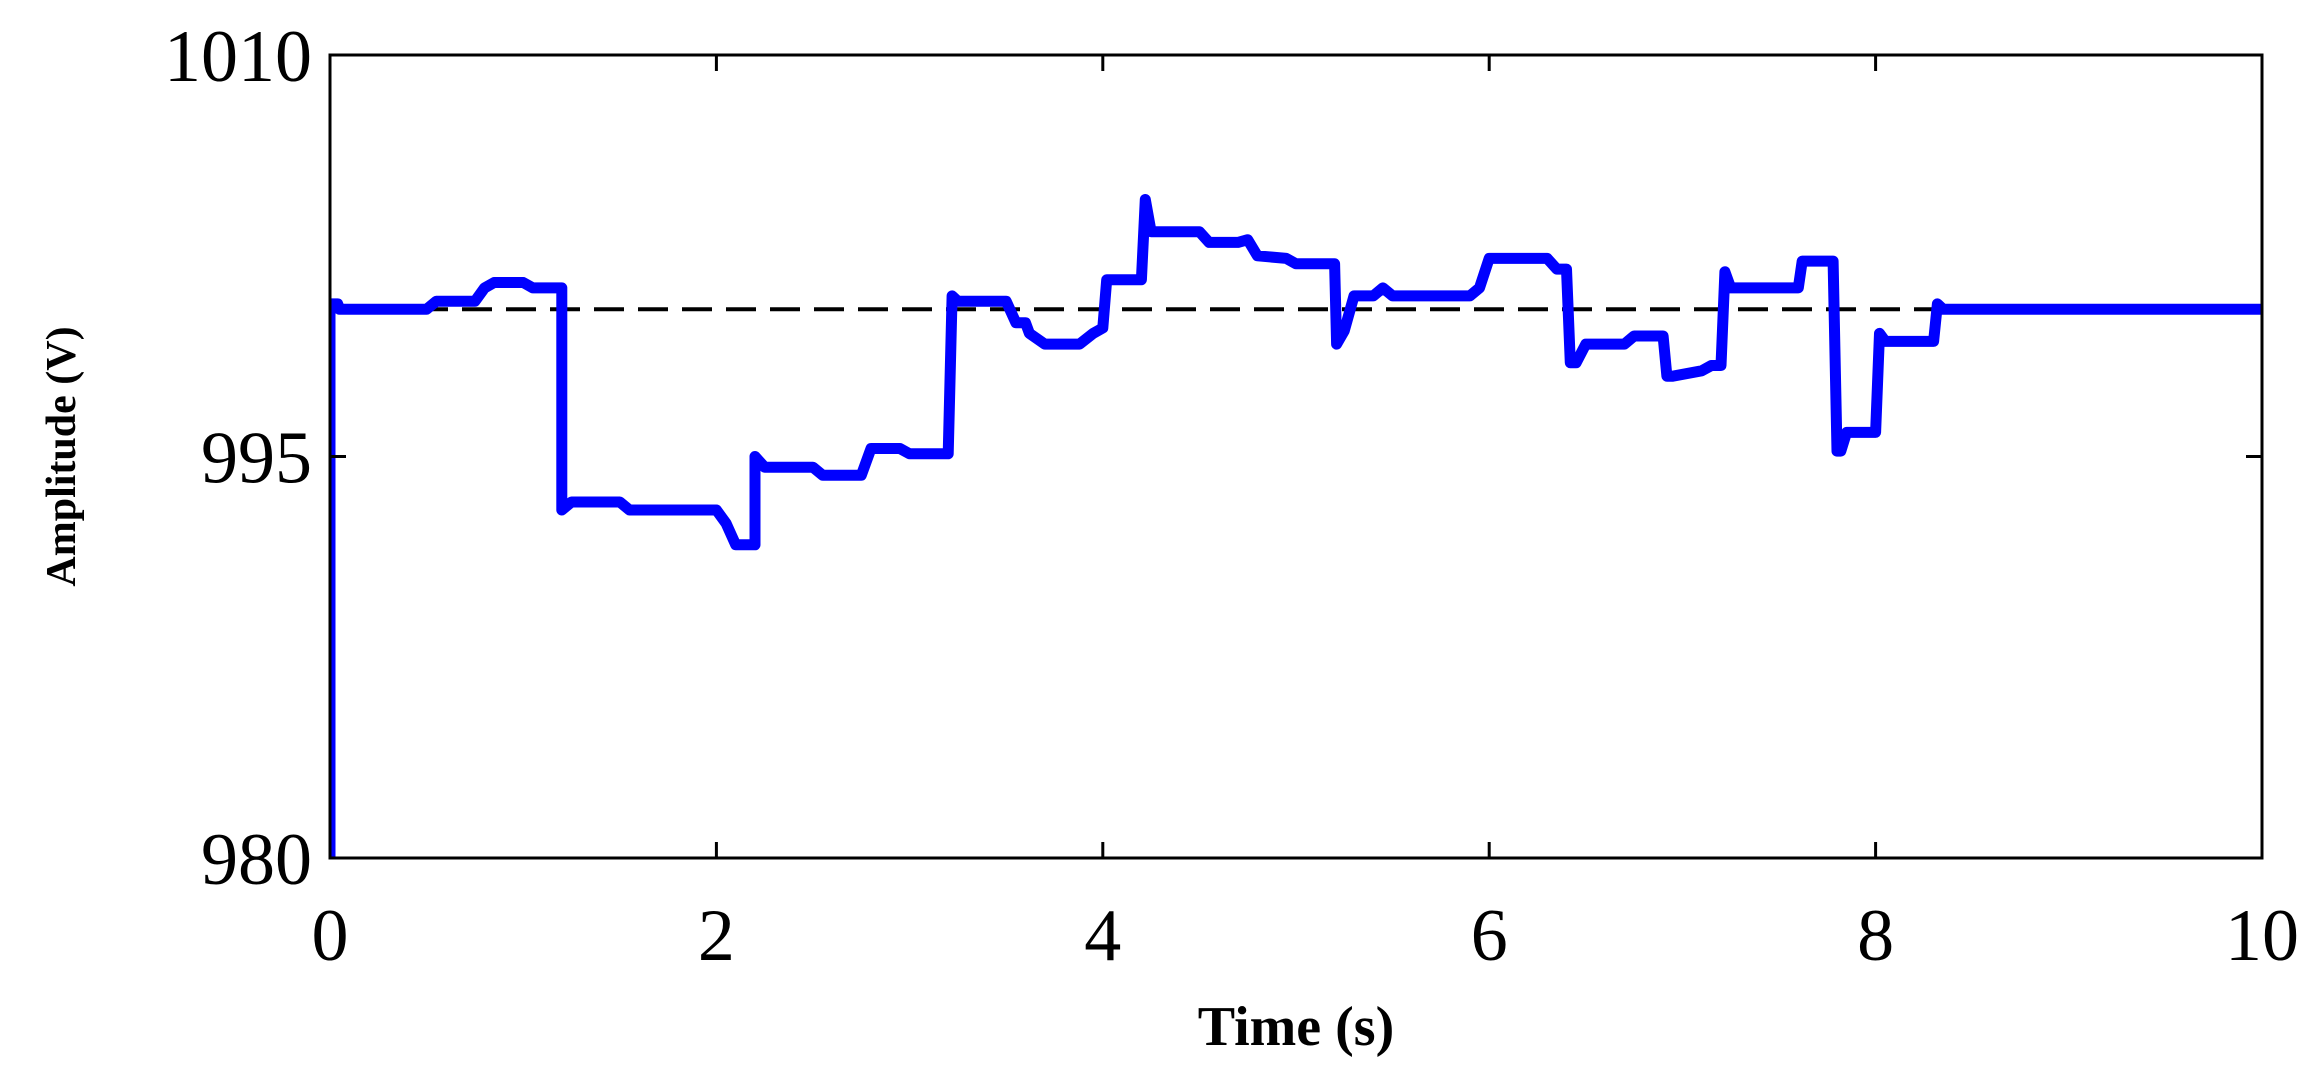  What do you see at coordinates (1296, 1027) in the screenshot?
I see `x-axis-label: Time (s)` at bounding box center [1296, 1027].